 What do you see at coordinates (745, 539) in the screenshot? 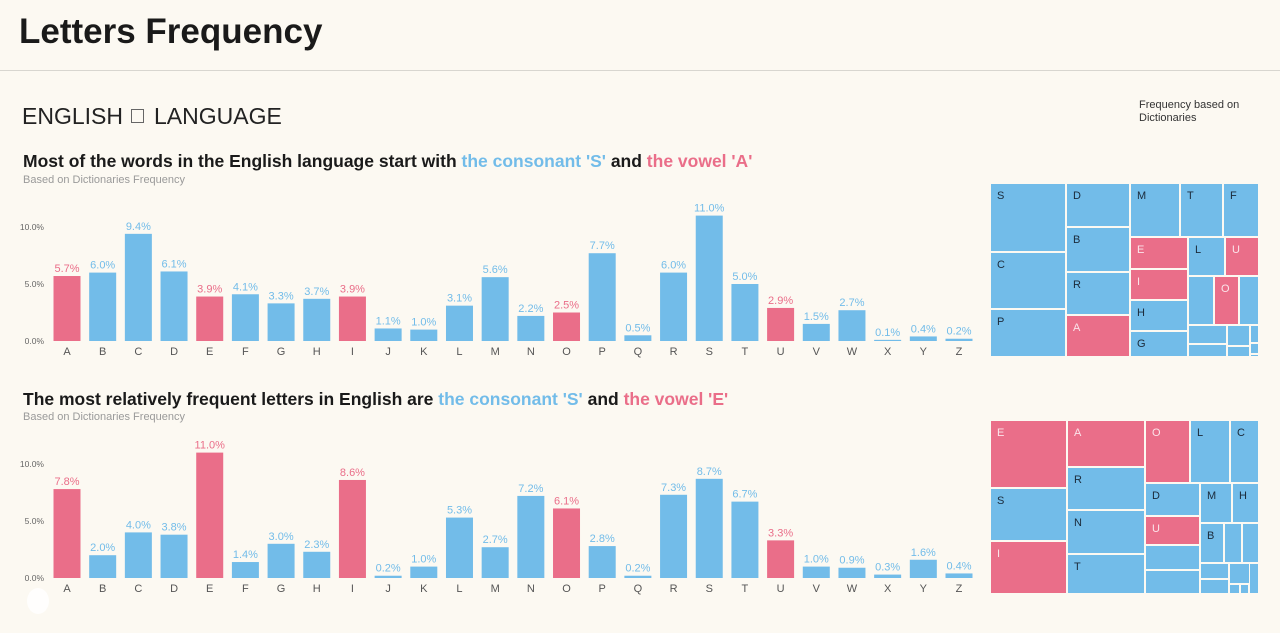
I see `bar-T` at bounding box center [745, 539].